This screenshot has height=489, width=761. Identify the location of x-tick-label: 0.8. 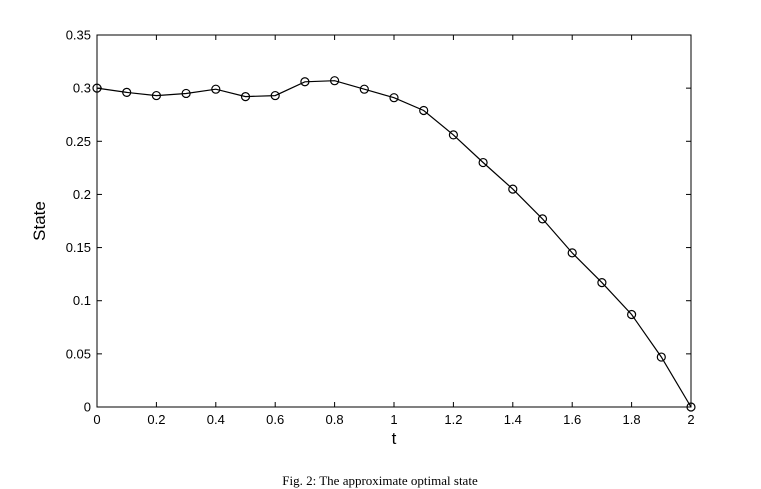
(335, 419).